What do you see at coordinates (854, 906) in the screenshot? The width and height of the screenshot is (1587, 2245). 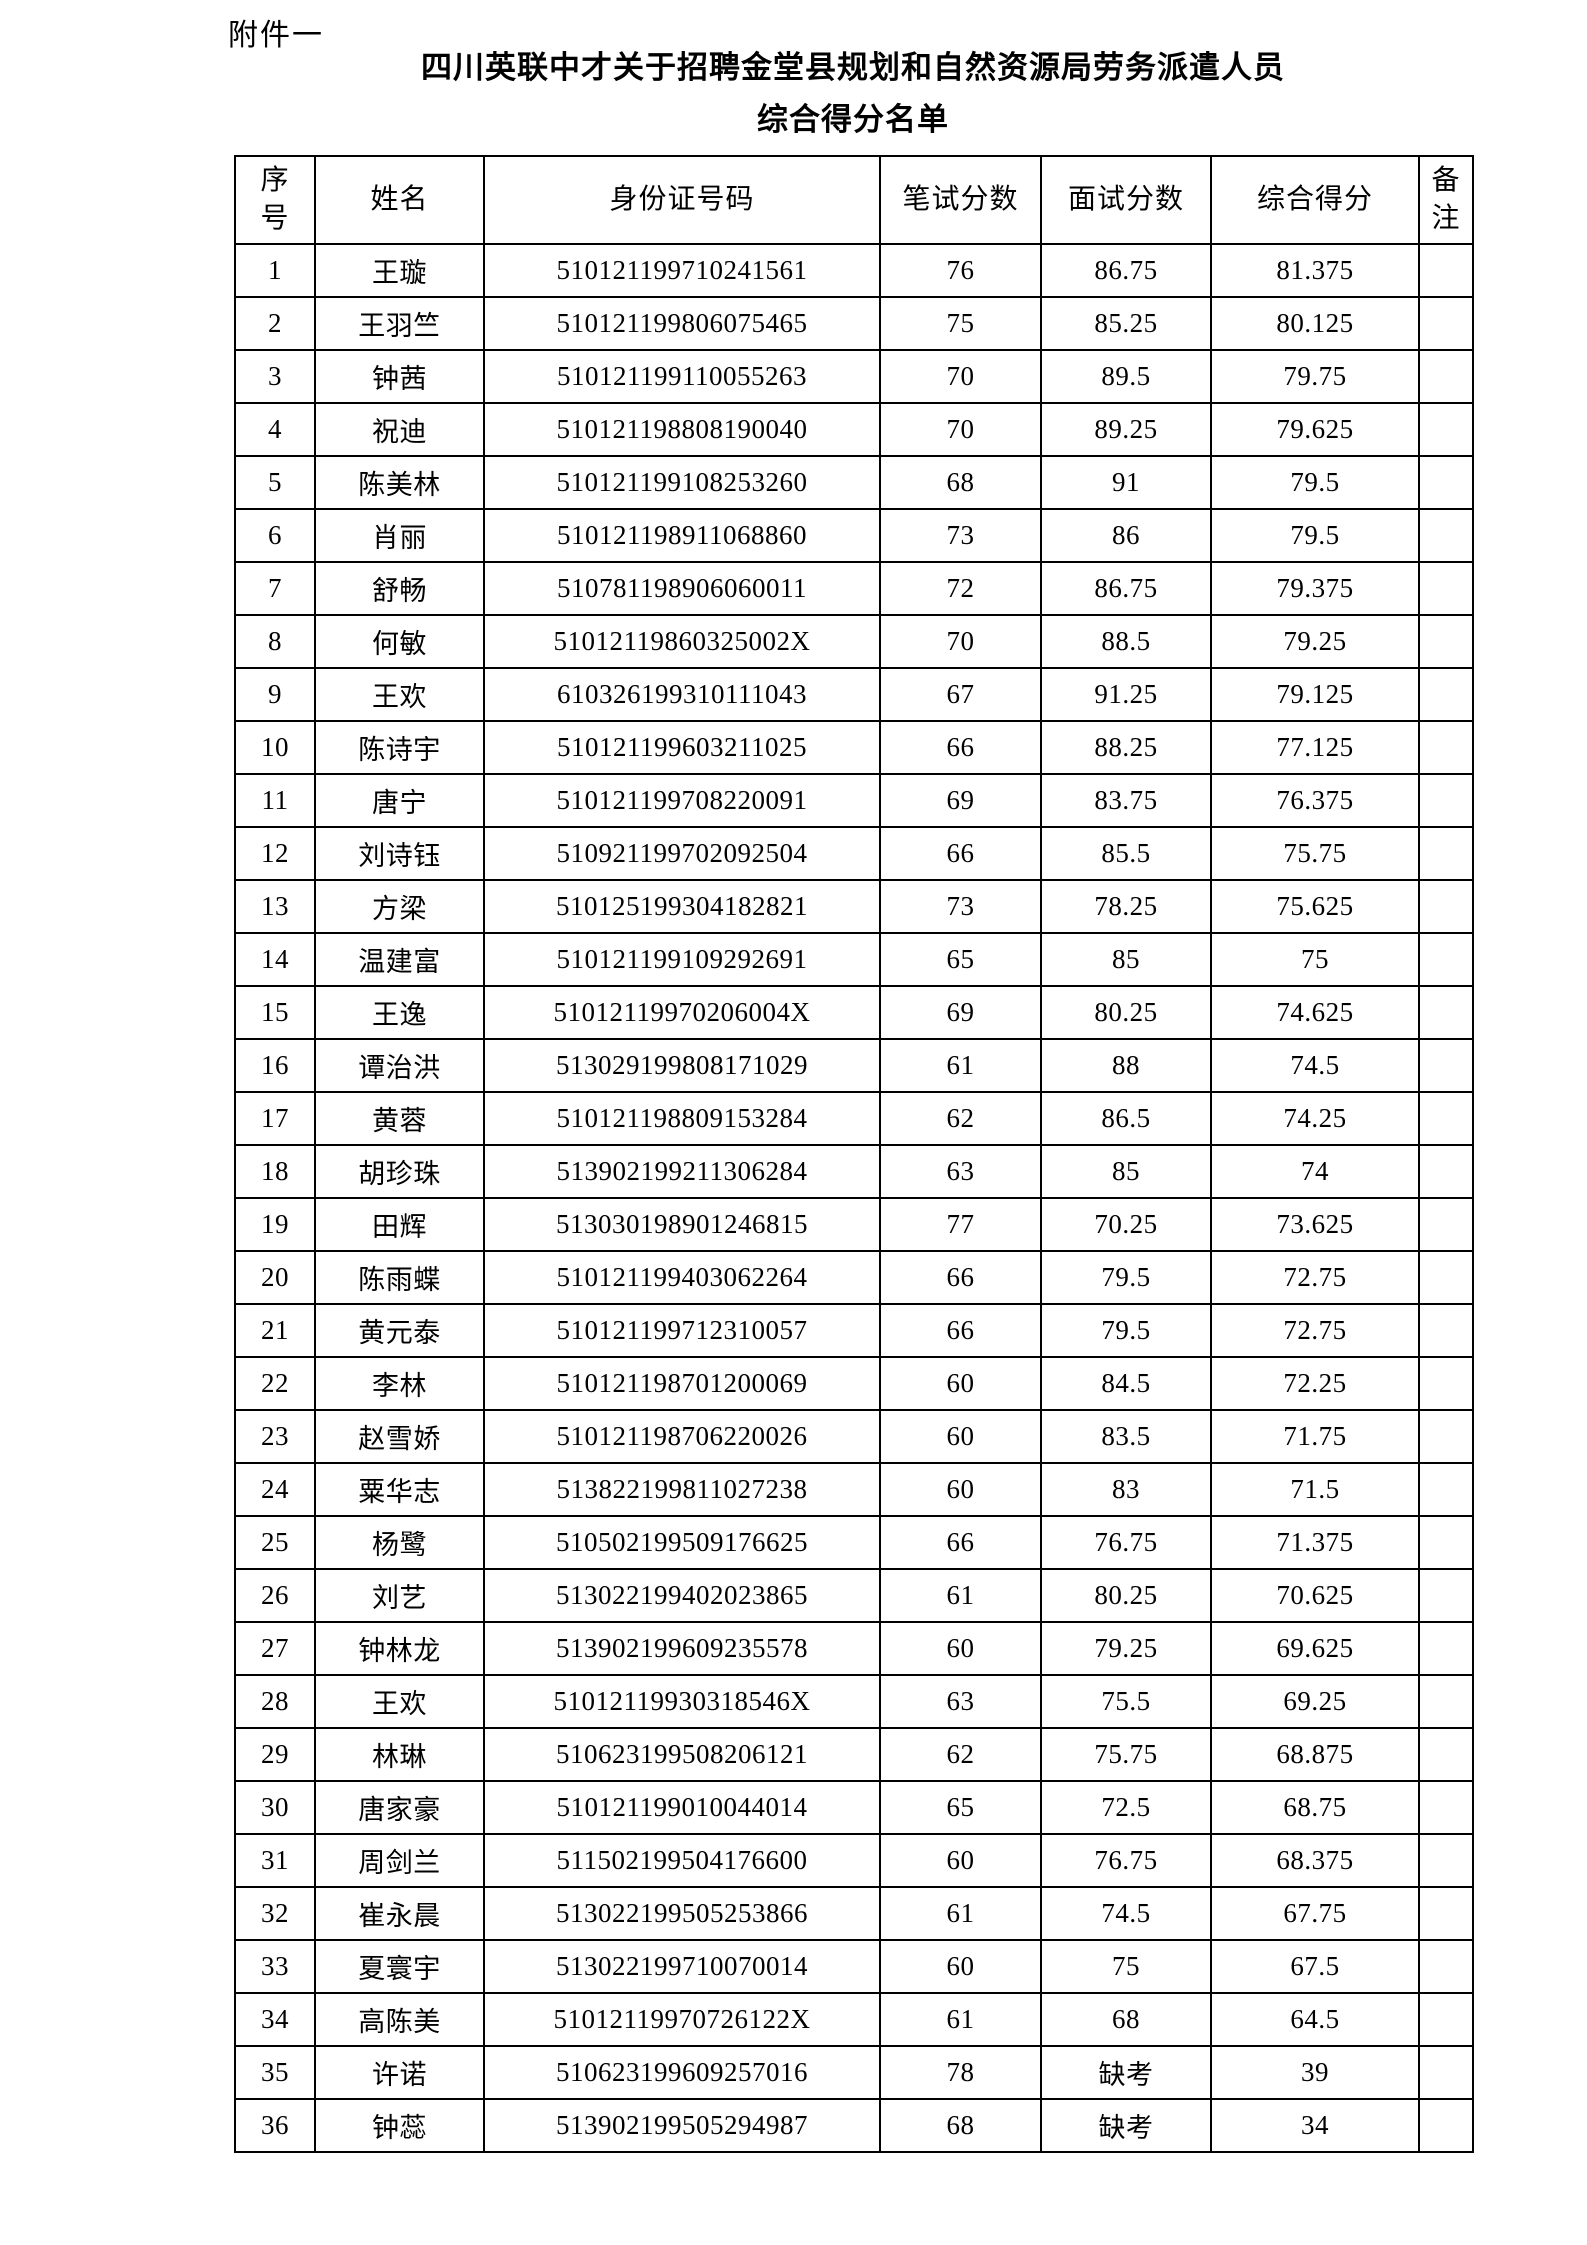 I see `table-row: 13 方梁 510125199304182821 73 78.25 75.625` at bounding box center [854, 906].